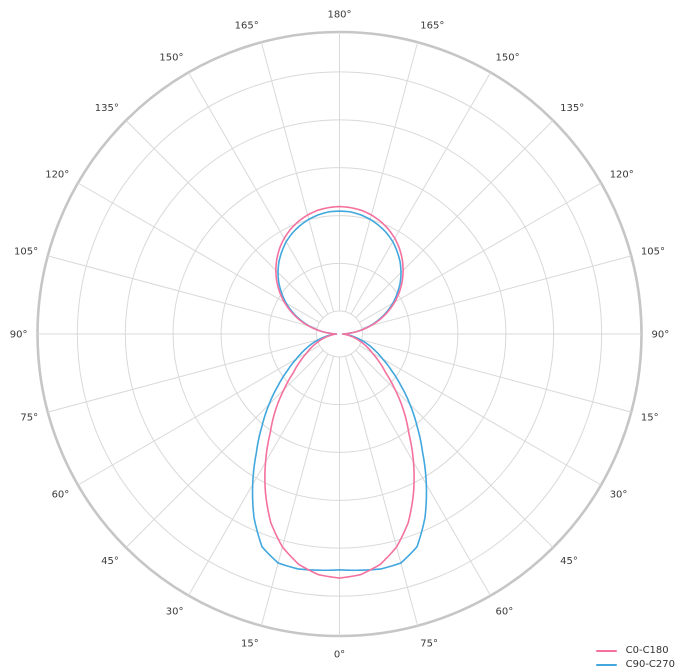  Describe the element at coordinates (339, 334) in the screenshot. I see `grid-ring` at that location.